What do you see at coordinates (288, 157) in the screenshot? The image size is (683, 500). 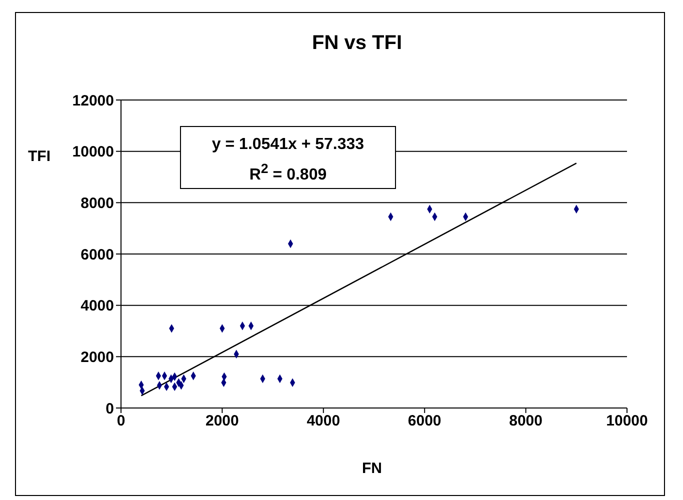 I see `equation-box: y = 1.0541x + 57.333 R$^{2}$ = 0.809` at bounding box center [288, 157].